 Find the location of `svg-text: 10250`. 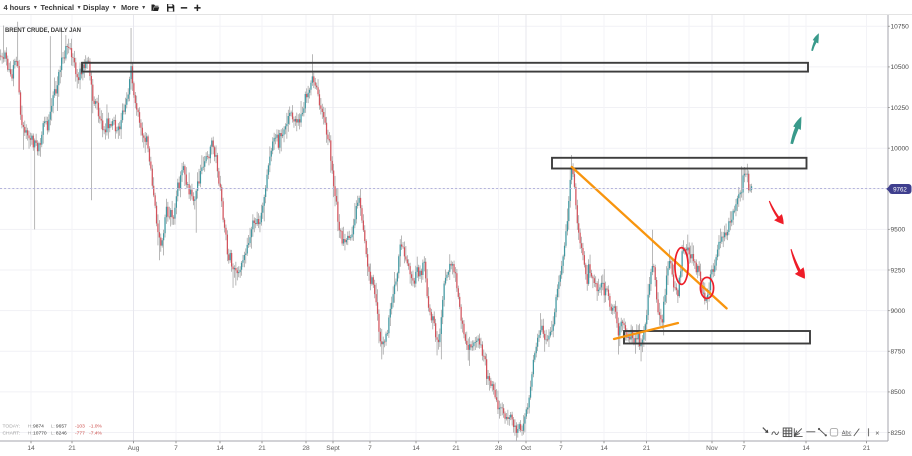

svg-text: 10250 is located at coordinates (900, 108).